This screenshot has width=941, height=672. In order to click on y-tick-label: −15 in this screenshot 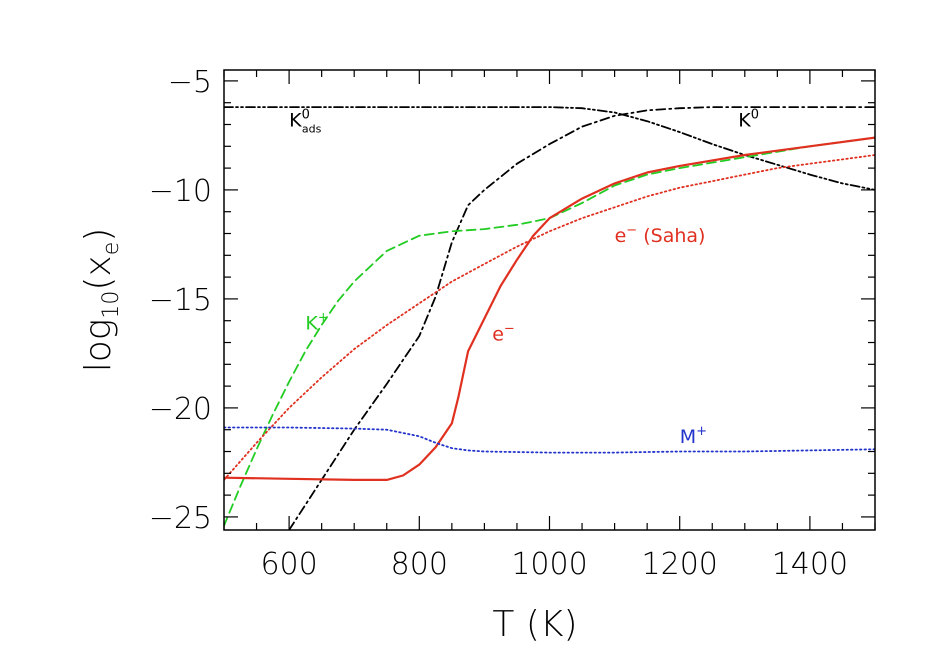, I will do `click(180, 300)`.